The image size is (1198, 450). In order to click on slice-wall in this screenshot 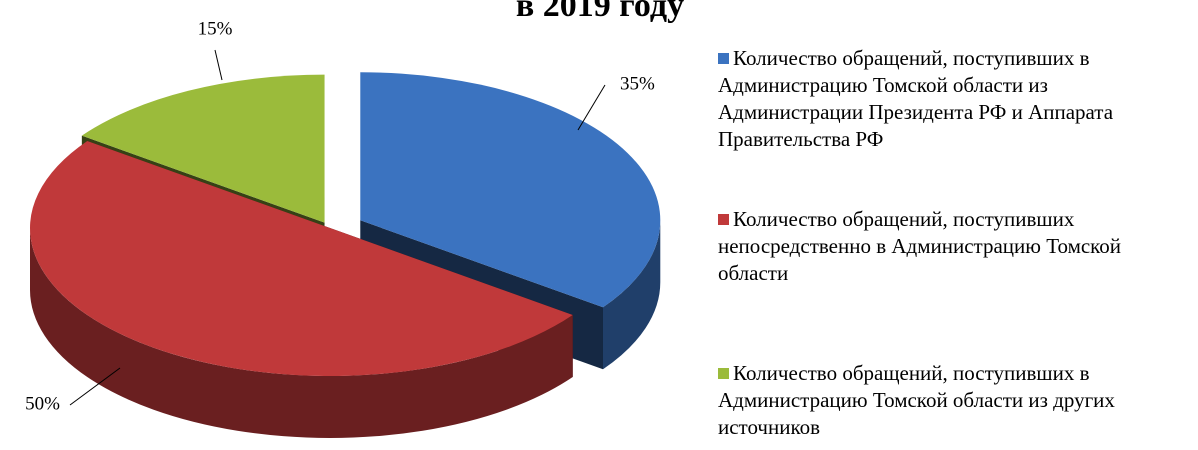, I will do `click(631, 295)`.